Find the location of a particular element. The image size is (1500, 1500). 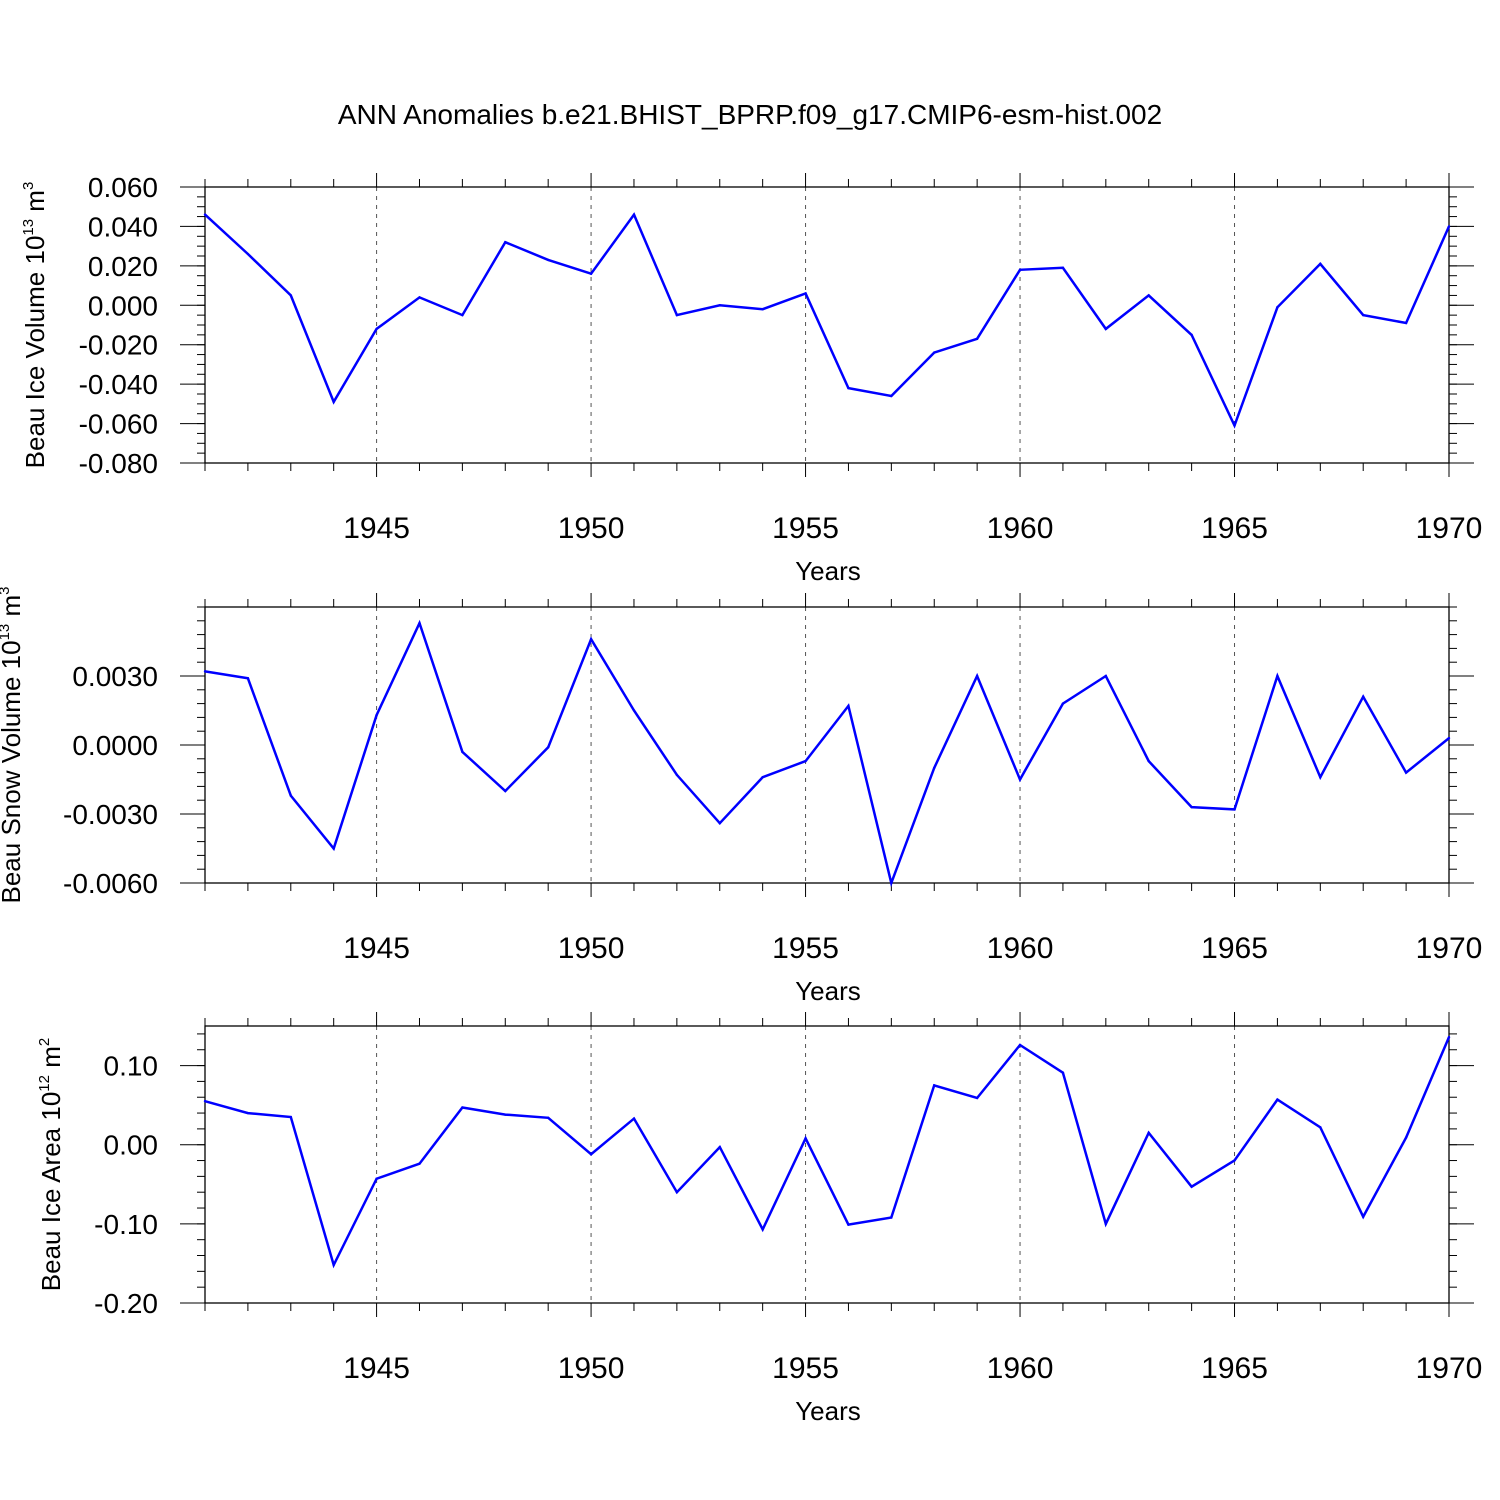

y-axis-title-main: Beau Ice Volume 10 is located at coordinates (35, 352).